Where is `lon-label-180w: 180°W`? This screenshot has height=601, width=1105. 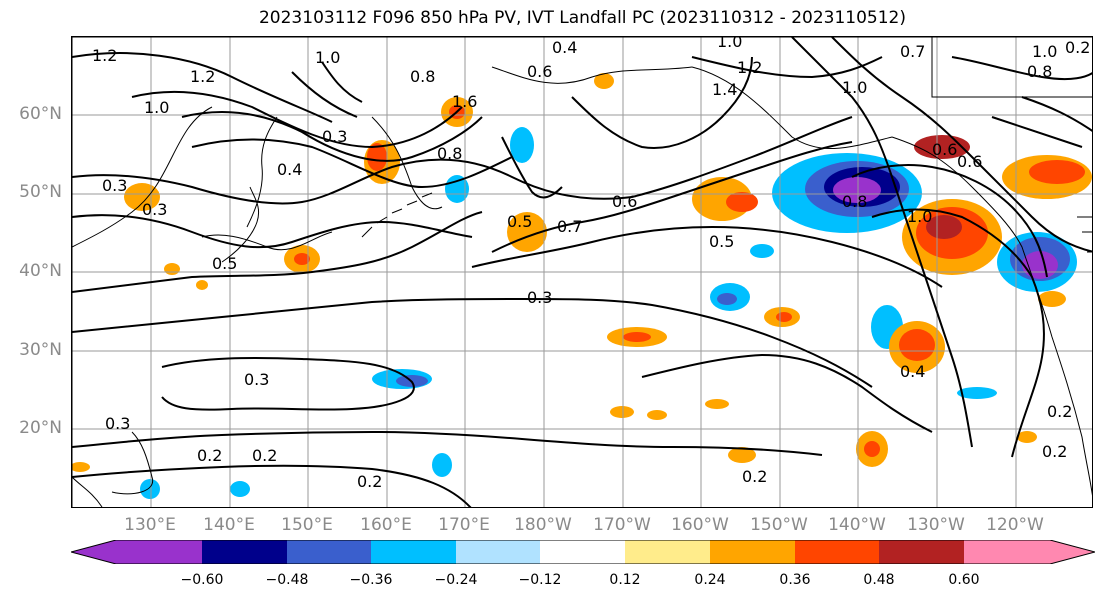
lon-label-180w: 180°W is located at coordinates (543, 525).